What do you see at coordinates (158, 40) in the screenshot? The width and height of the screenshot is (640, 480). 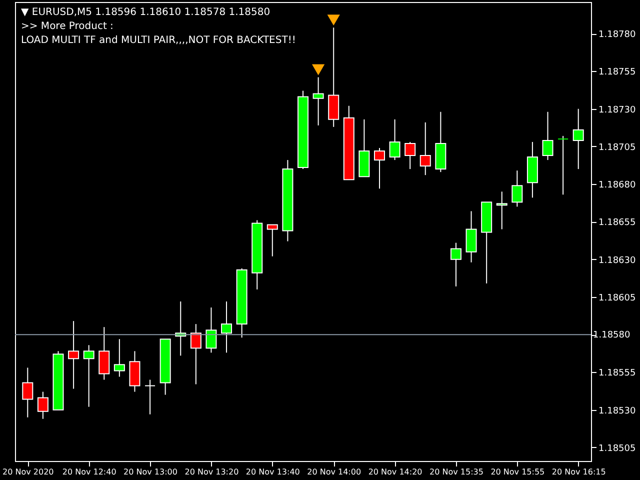 I see `annotation: LOAD MULTI TF and MULTI PAIR,,,,NOT FOR BACKTEST!!` at bounding box center [158, 40].